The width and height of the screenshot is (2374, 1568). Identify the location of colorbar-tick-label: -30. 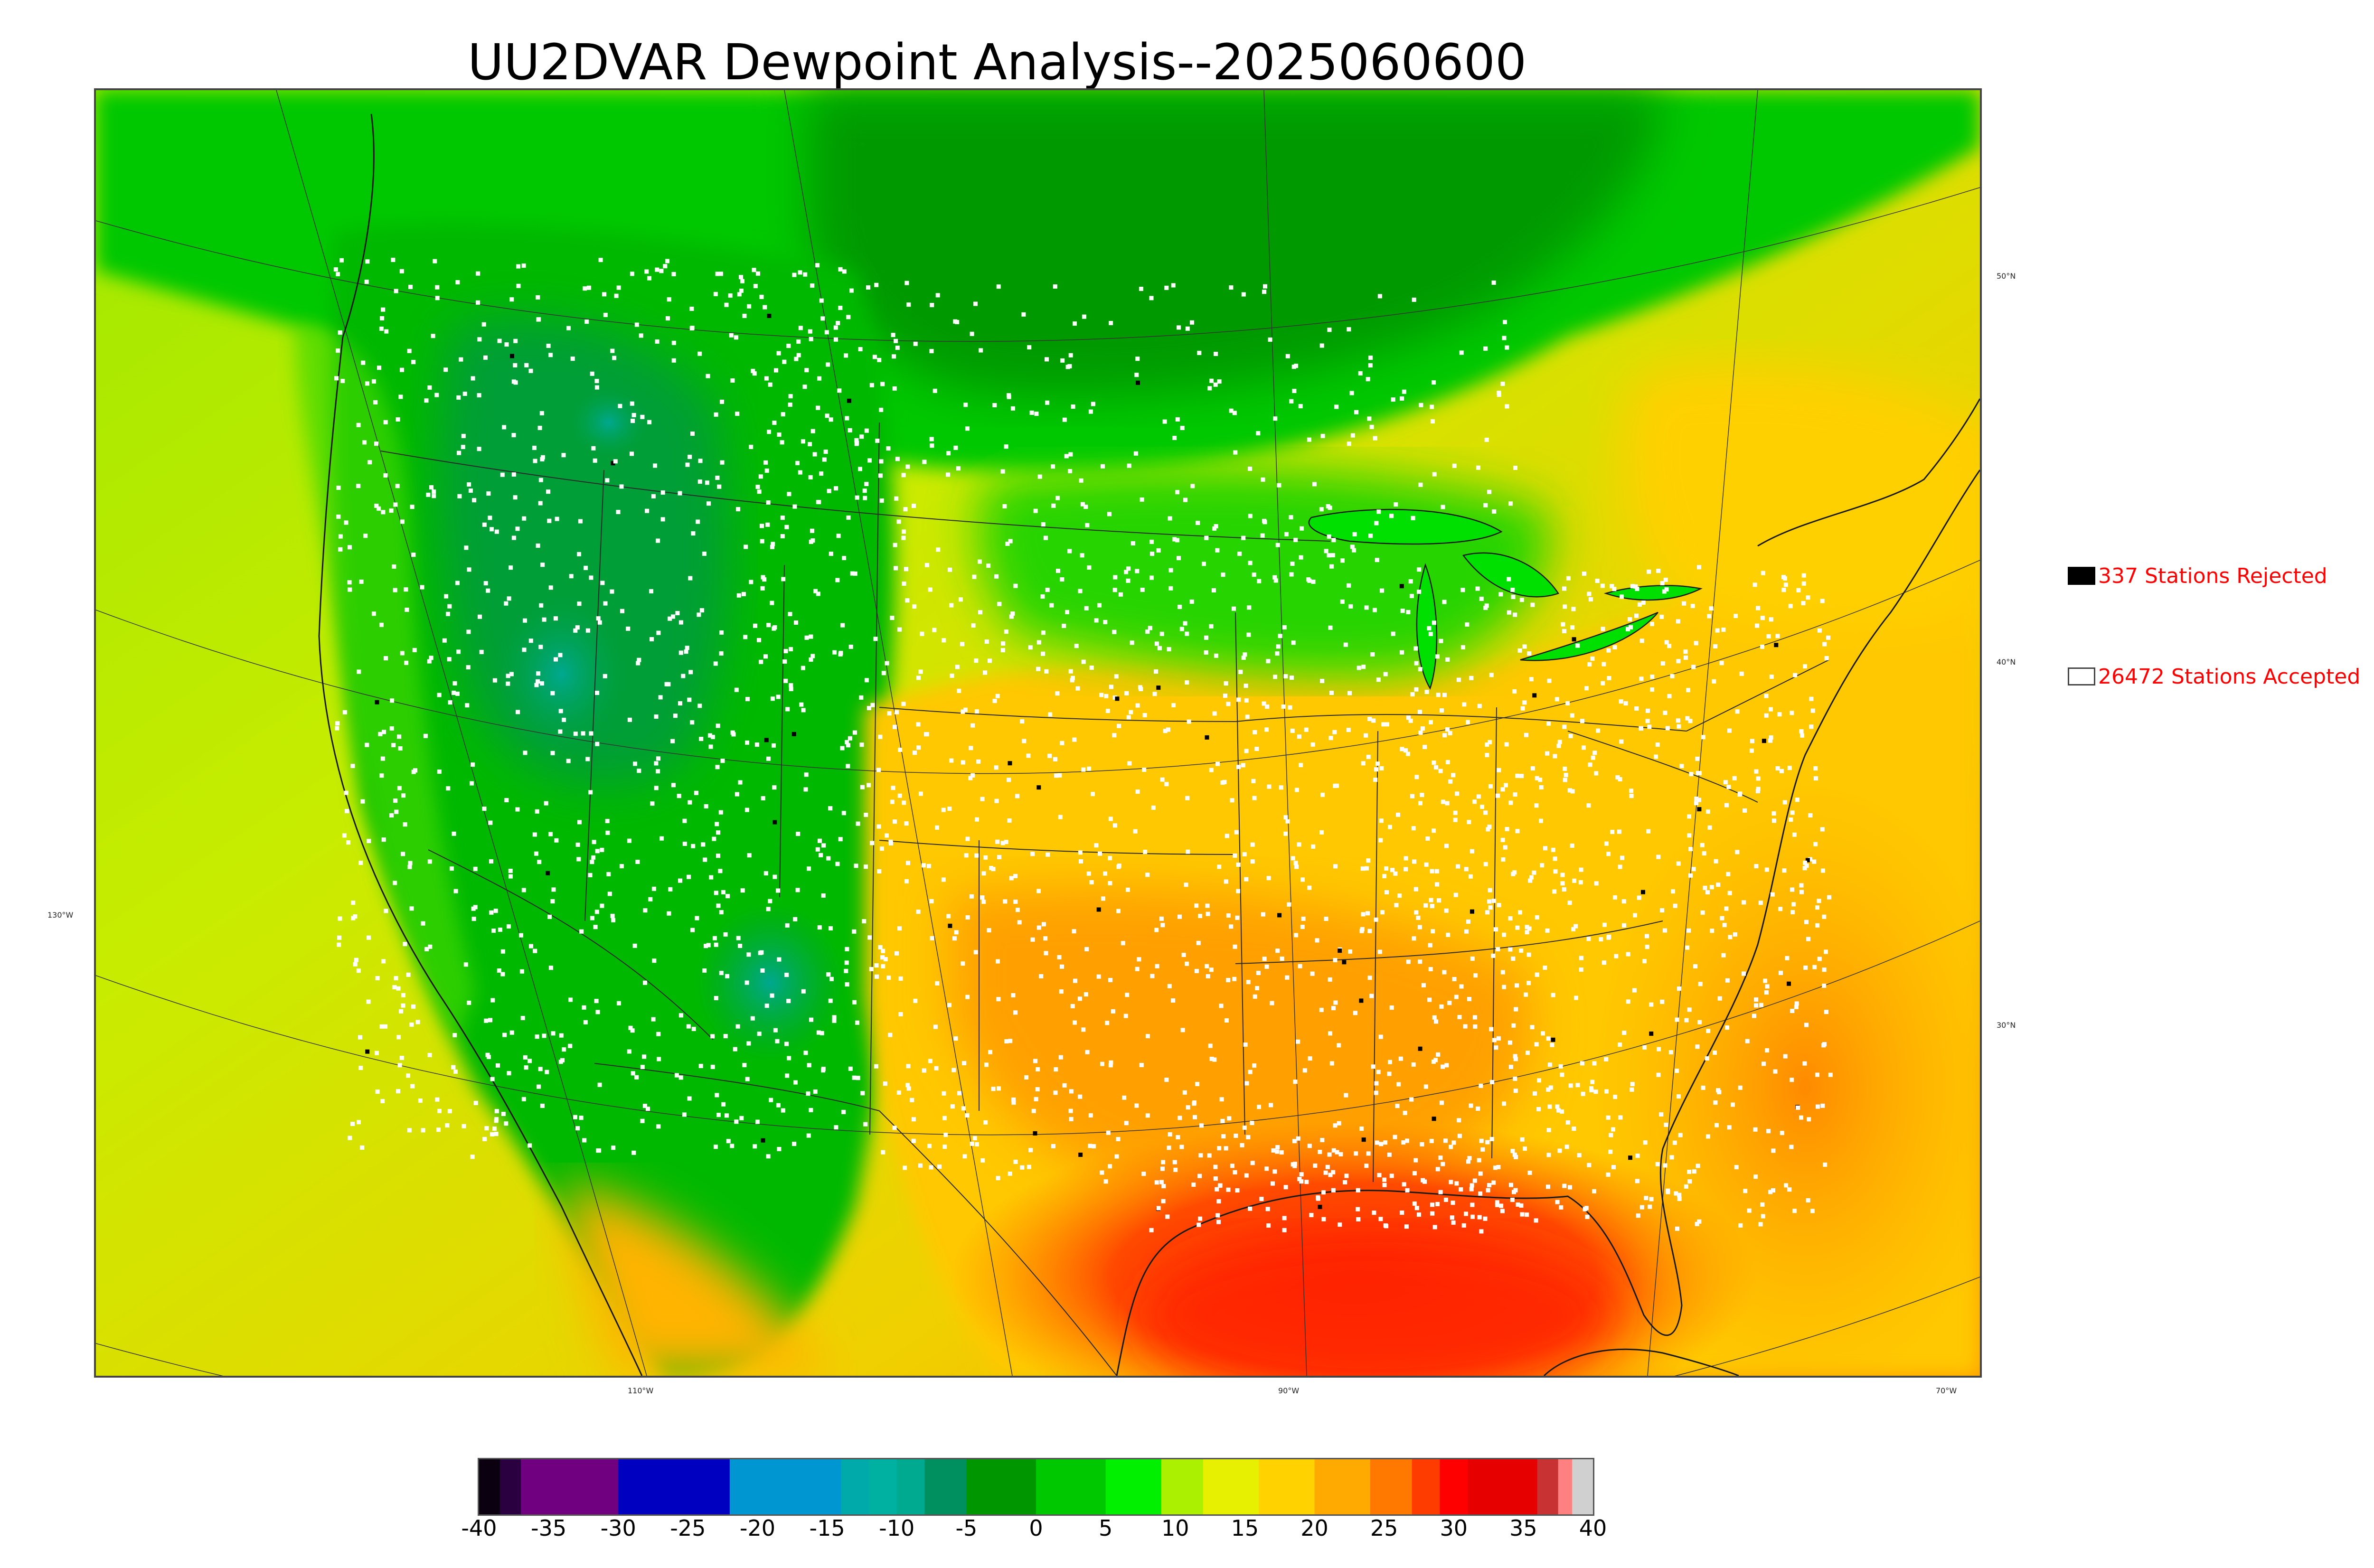
(618, 1528).